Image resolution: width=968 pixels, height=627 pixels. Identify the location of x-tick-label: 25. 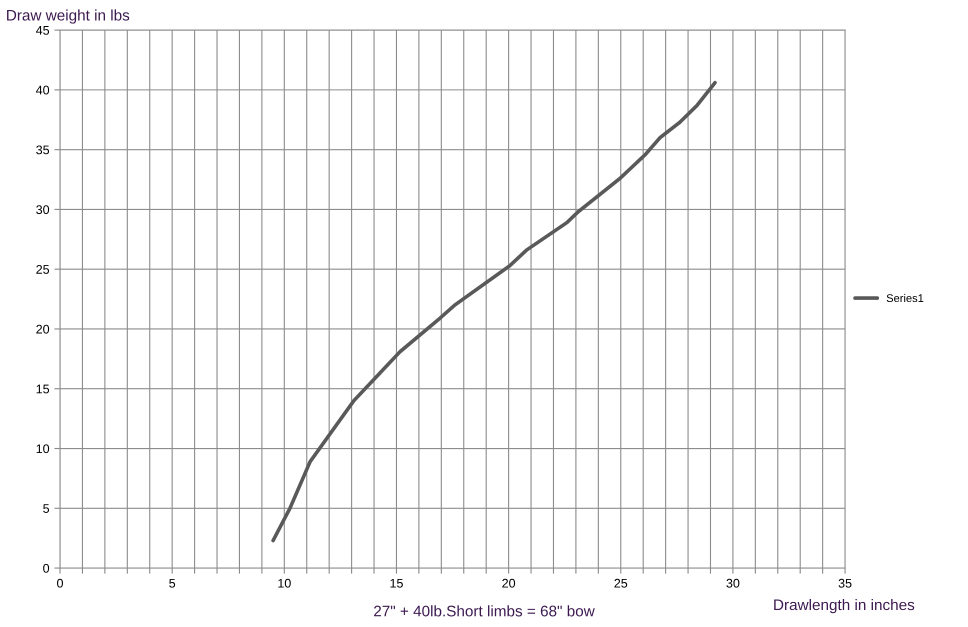
(621, 583).